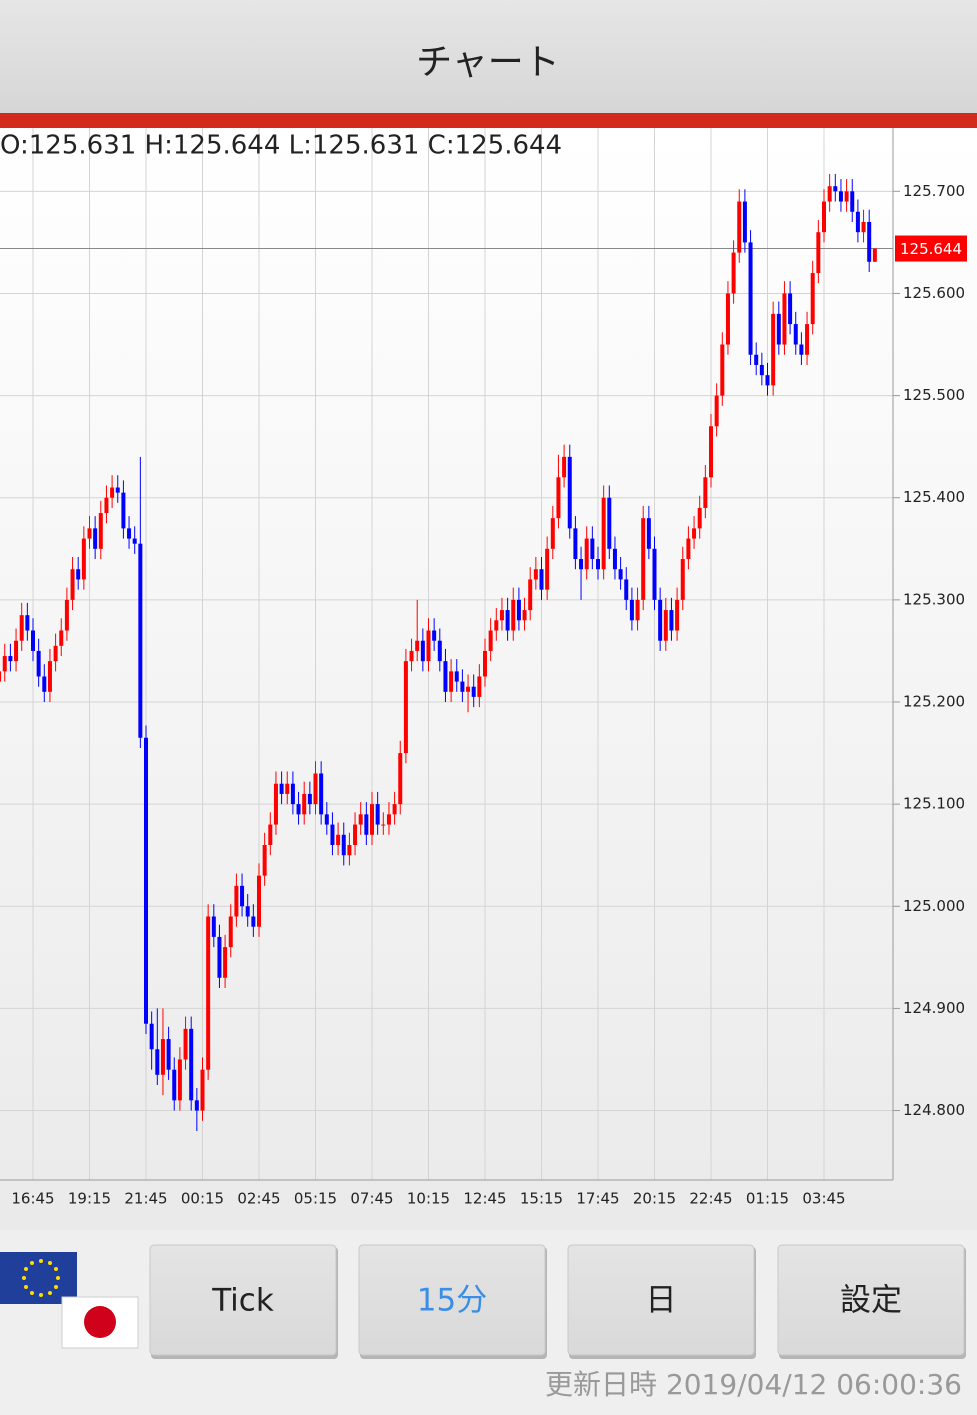 The width and height of the screenshot is (977, 1415). Describe the element at coordinates (89, 1199) in the screenshot. I see `x-tick-label: 19:15` at that location.